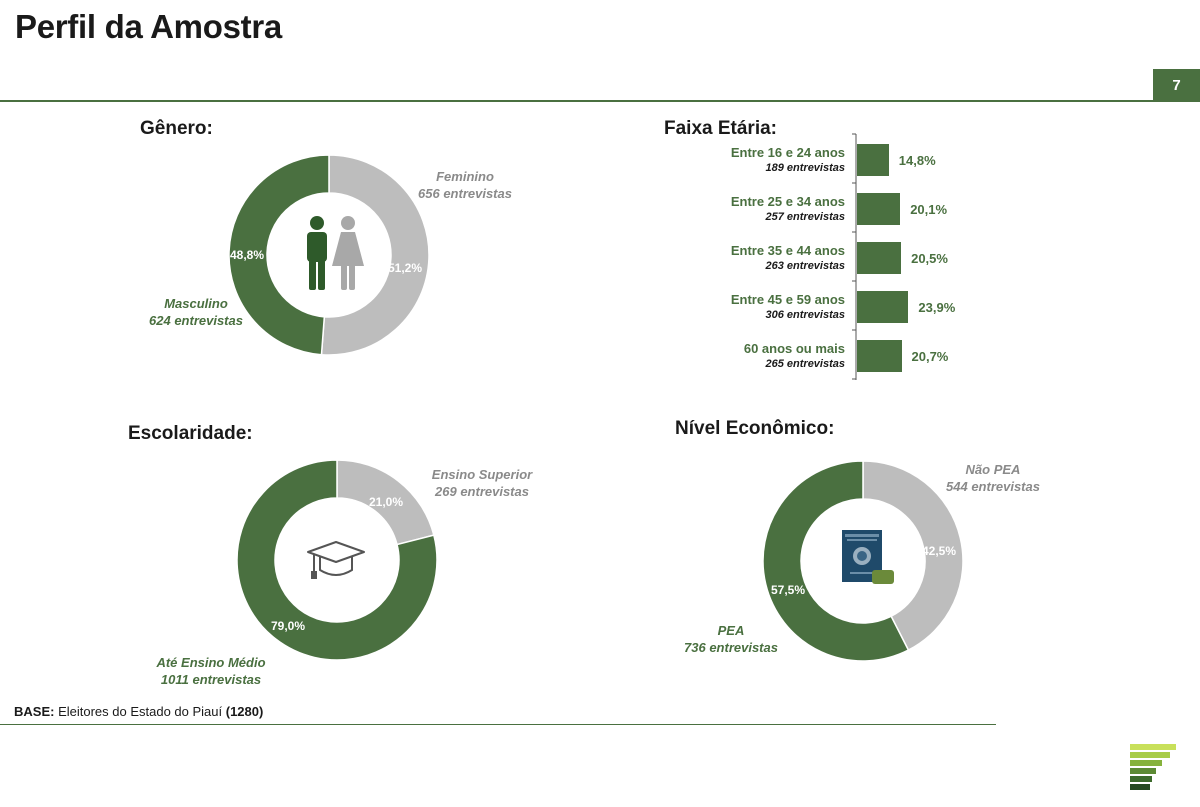 The width and height of the screenshot is (1200, 807). What do you see at coordinates (244, 711) in the screenshot?
I see `base-total: (1280)` at bounding box center [244, 711].